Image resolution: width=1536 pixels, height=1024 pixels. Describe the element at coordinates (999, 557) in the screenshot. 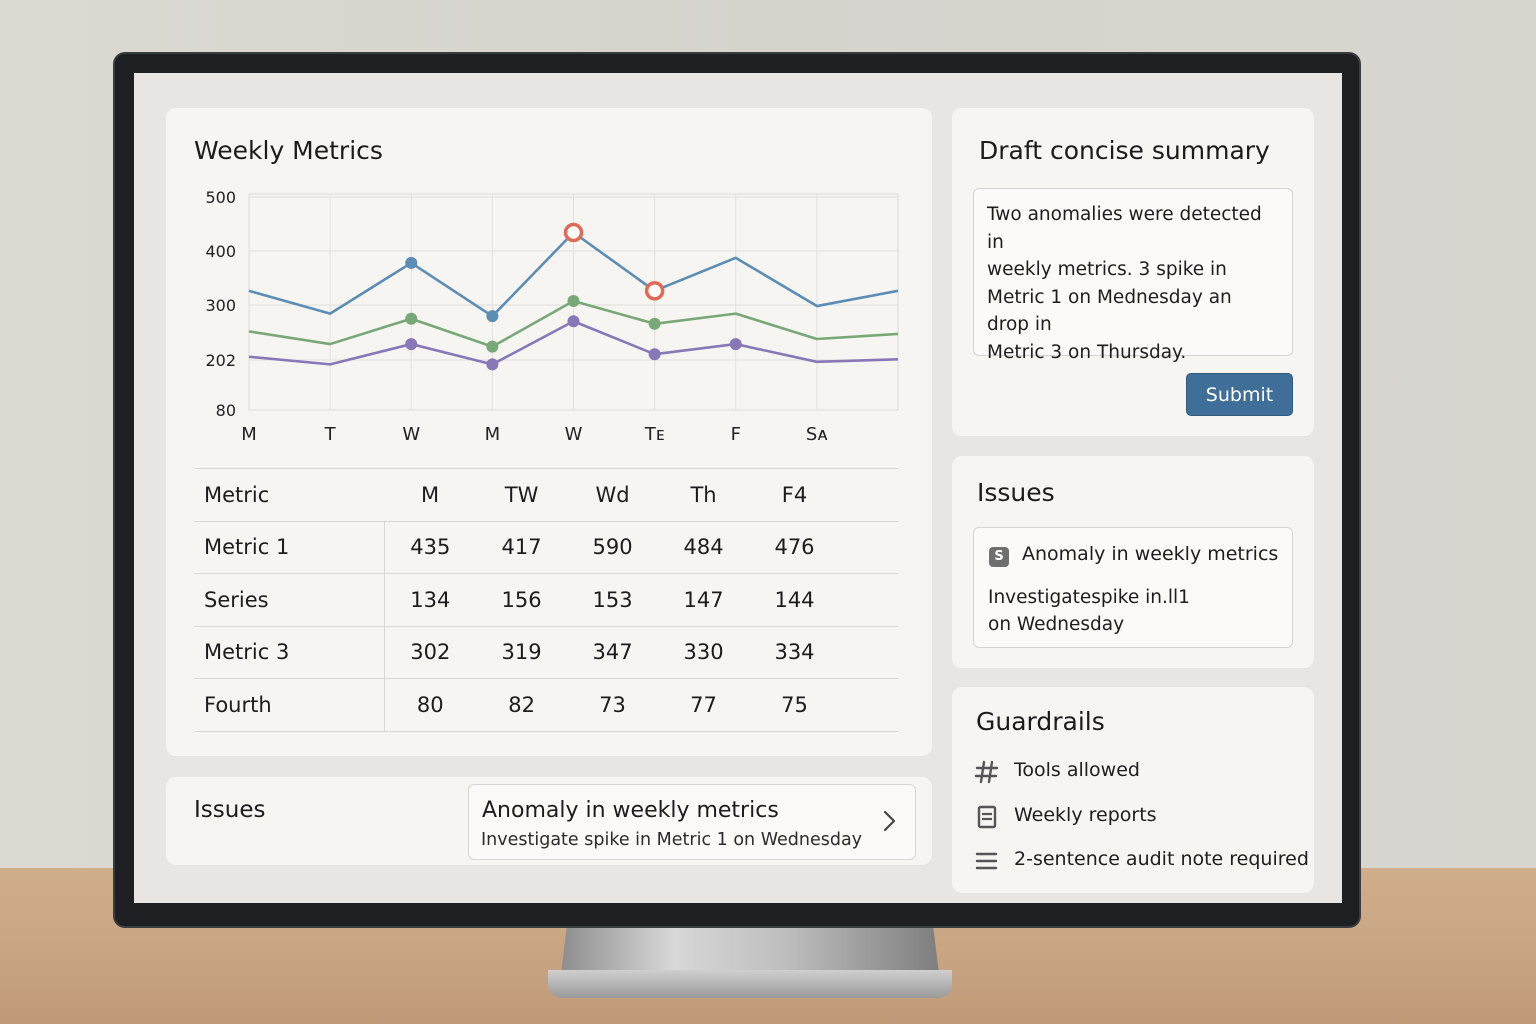

I see `s-badge-icon: S` at that location.